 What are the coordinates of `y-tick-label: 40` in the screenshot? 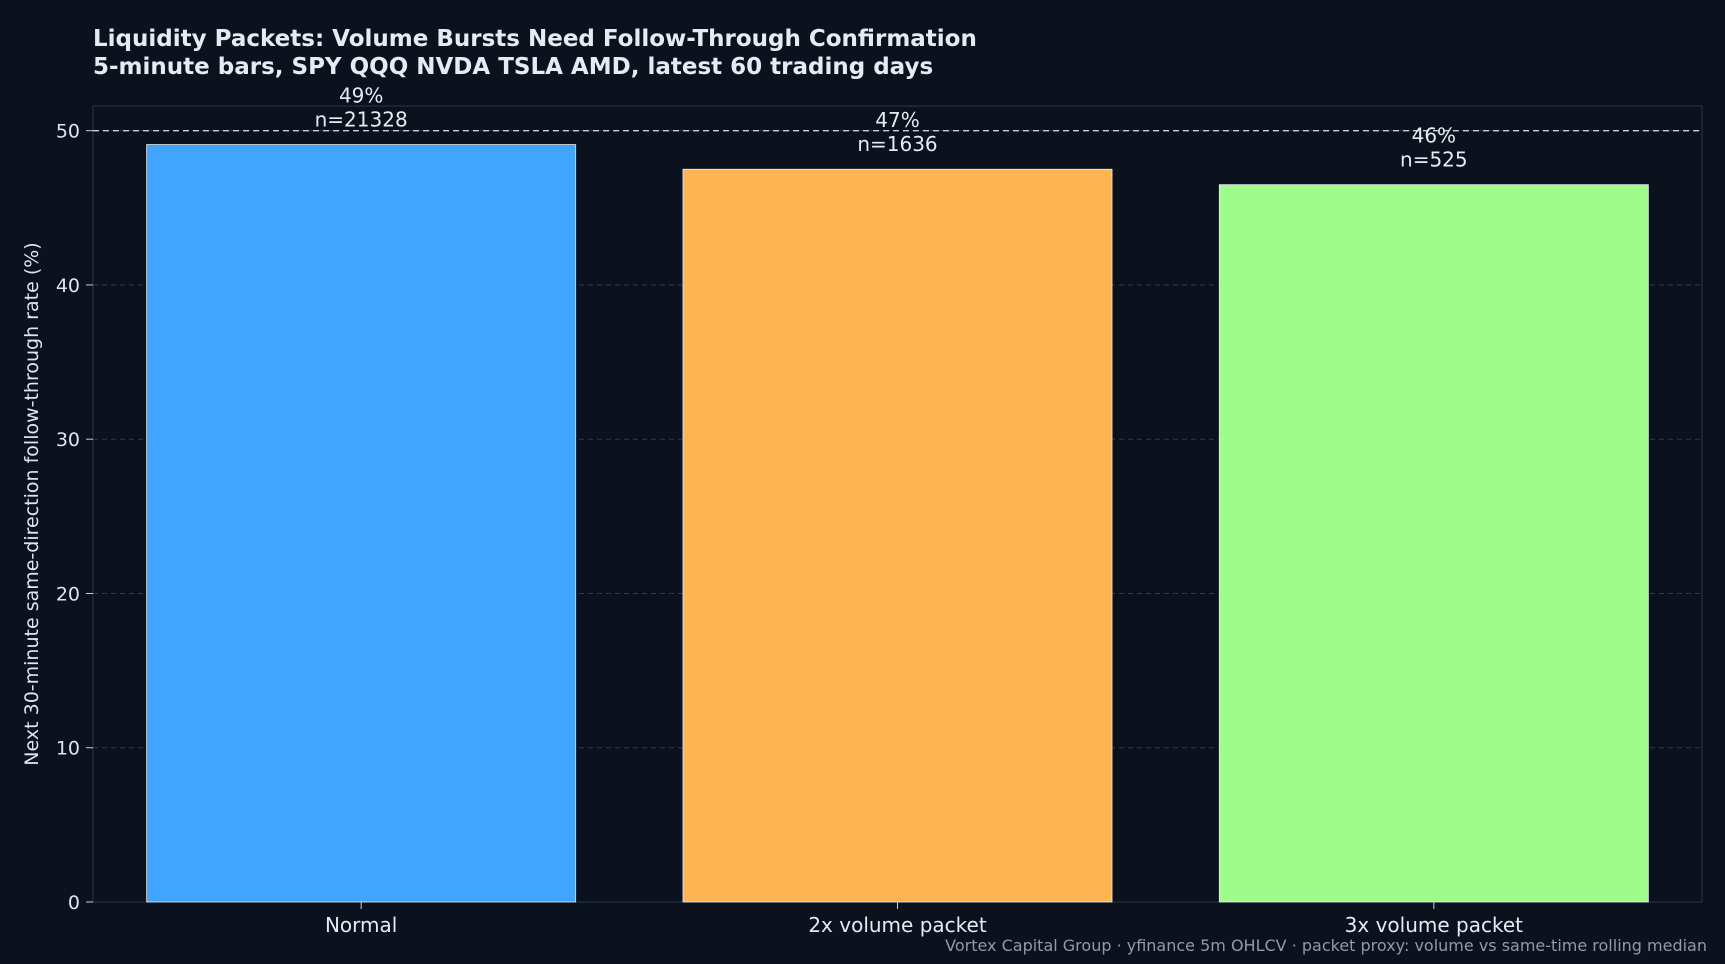 It's located at (68, 286).